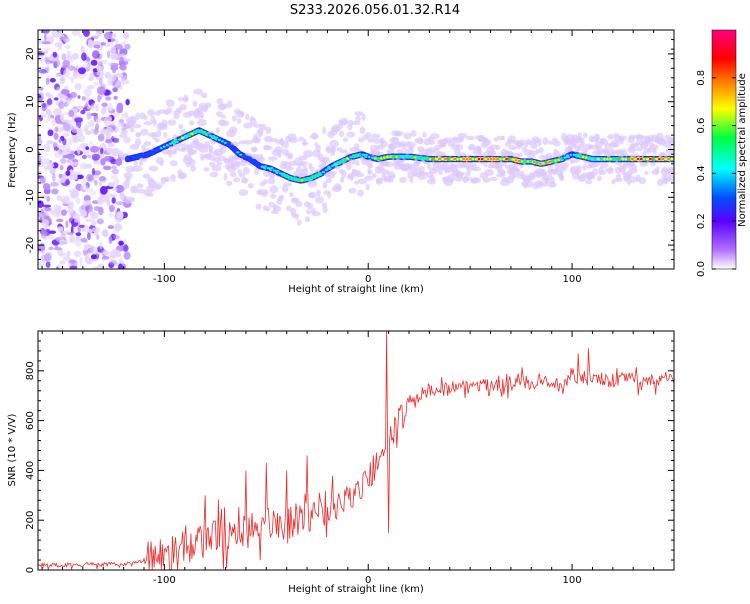 Image resolution: width=750 pixels, height=604 pixels. I want to click on colorbar-label: Normalized spectral amplitude, so click(742, 150).